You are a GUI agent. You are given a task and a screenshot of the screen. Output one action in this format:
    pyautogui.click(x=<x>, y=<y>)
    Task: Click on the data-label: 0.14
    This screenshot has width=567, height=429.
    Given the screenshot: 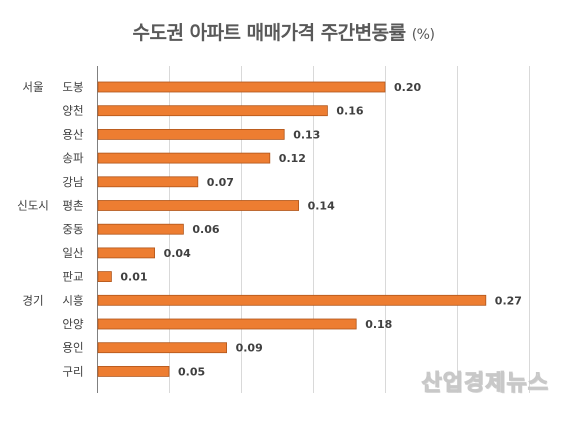 What is the action you would take?
    pyautogui.click(x=321, y=206)
    